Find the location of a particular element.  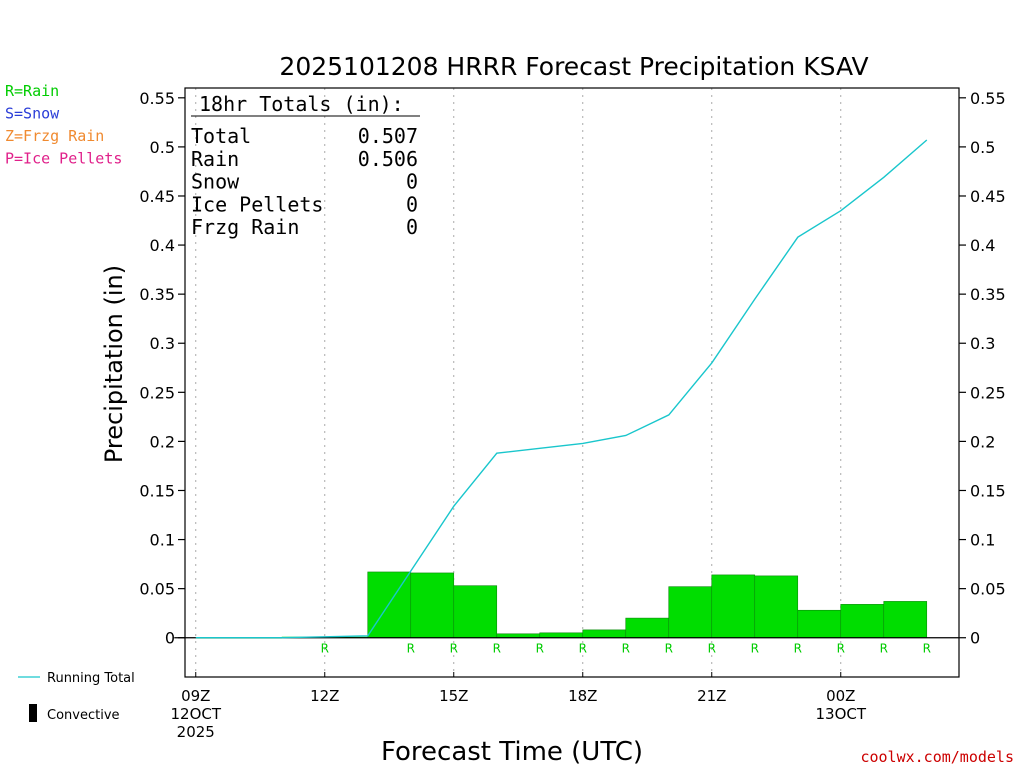

convective-legend-label: Convective is located at coordinates (83, 715).